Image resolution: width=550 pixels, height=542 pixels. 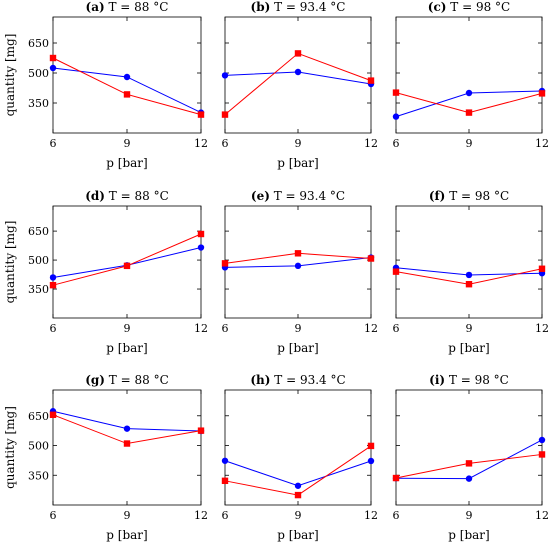 I want to click on panel-h: (h) T = 93.4 °C 6 9 12 p [bar], so click(x=300, y=457).